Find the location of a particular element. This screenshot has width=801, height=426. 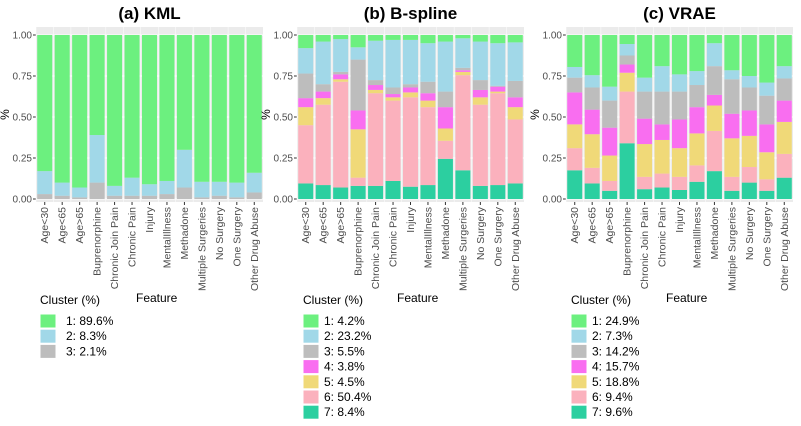

x-tick-label: MentalIllness is located at coordinates (167, 237).